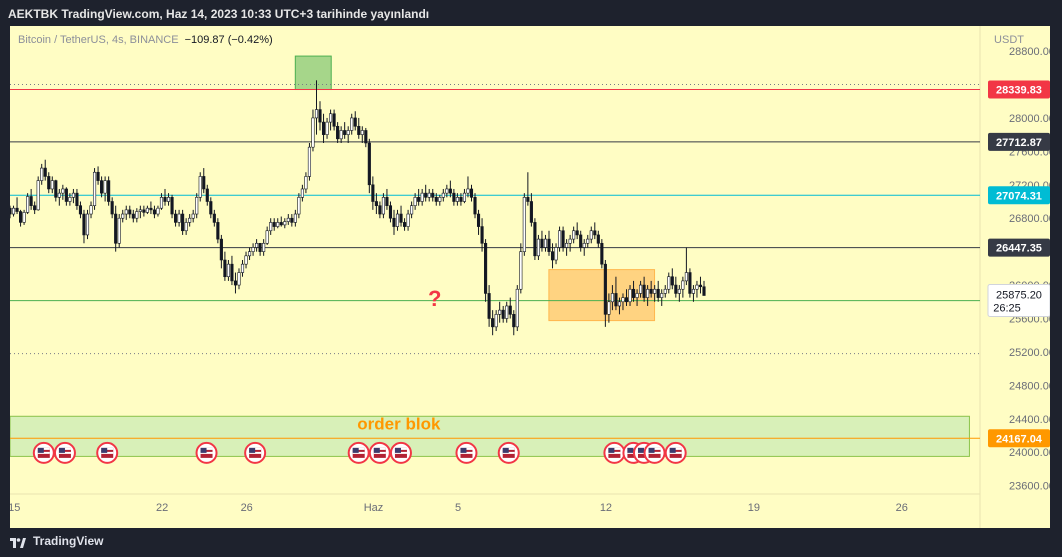 The height and width of the screenshot is (557, 1062). What do you see at coordinates (68, 541) in the screenshot?
I see `brand-name: TradingView` at bounding box center [68, 541].